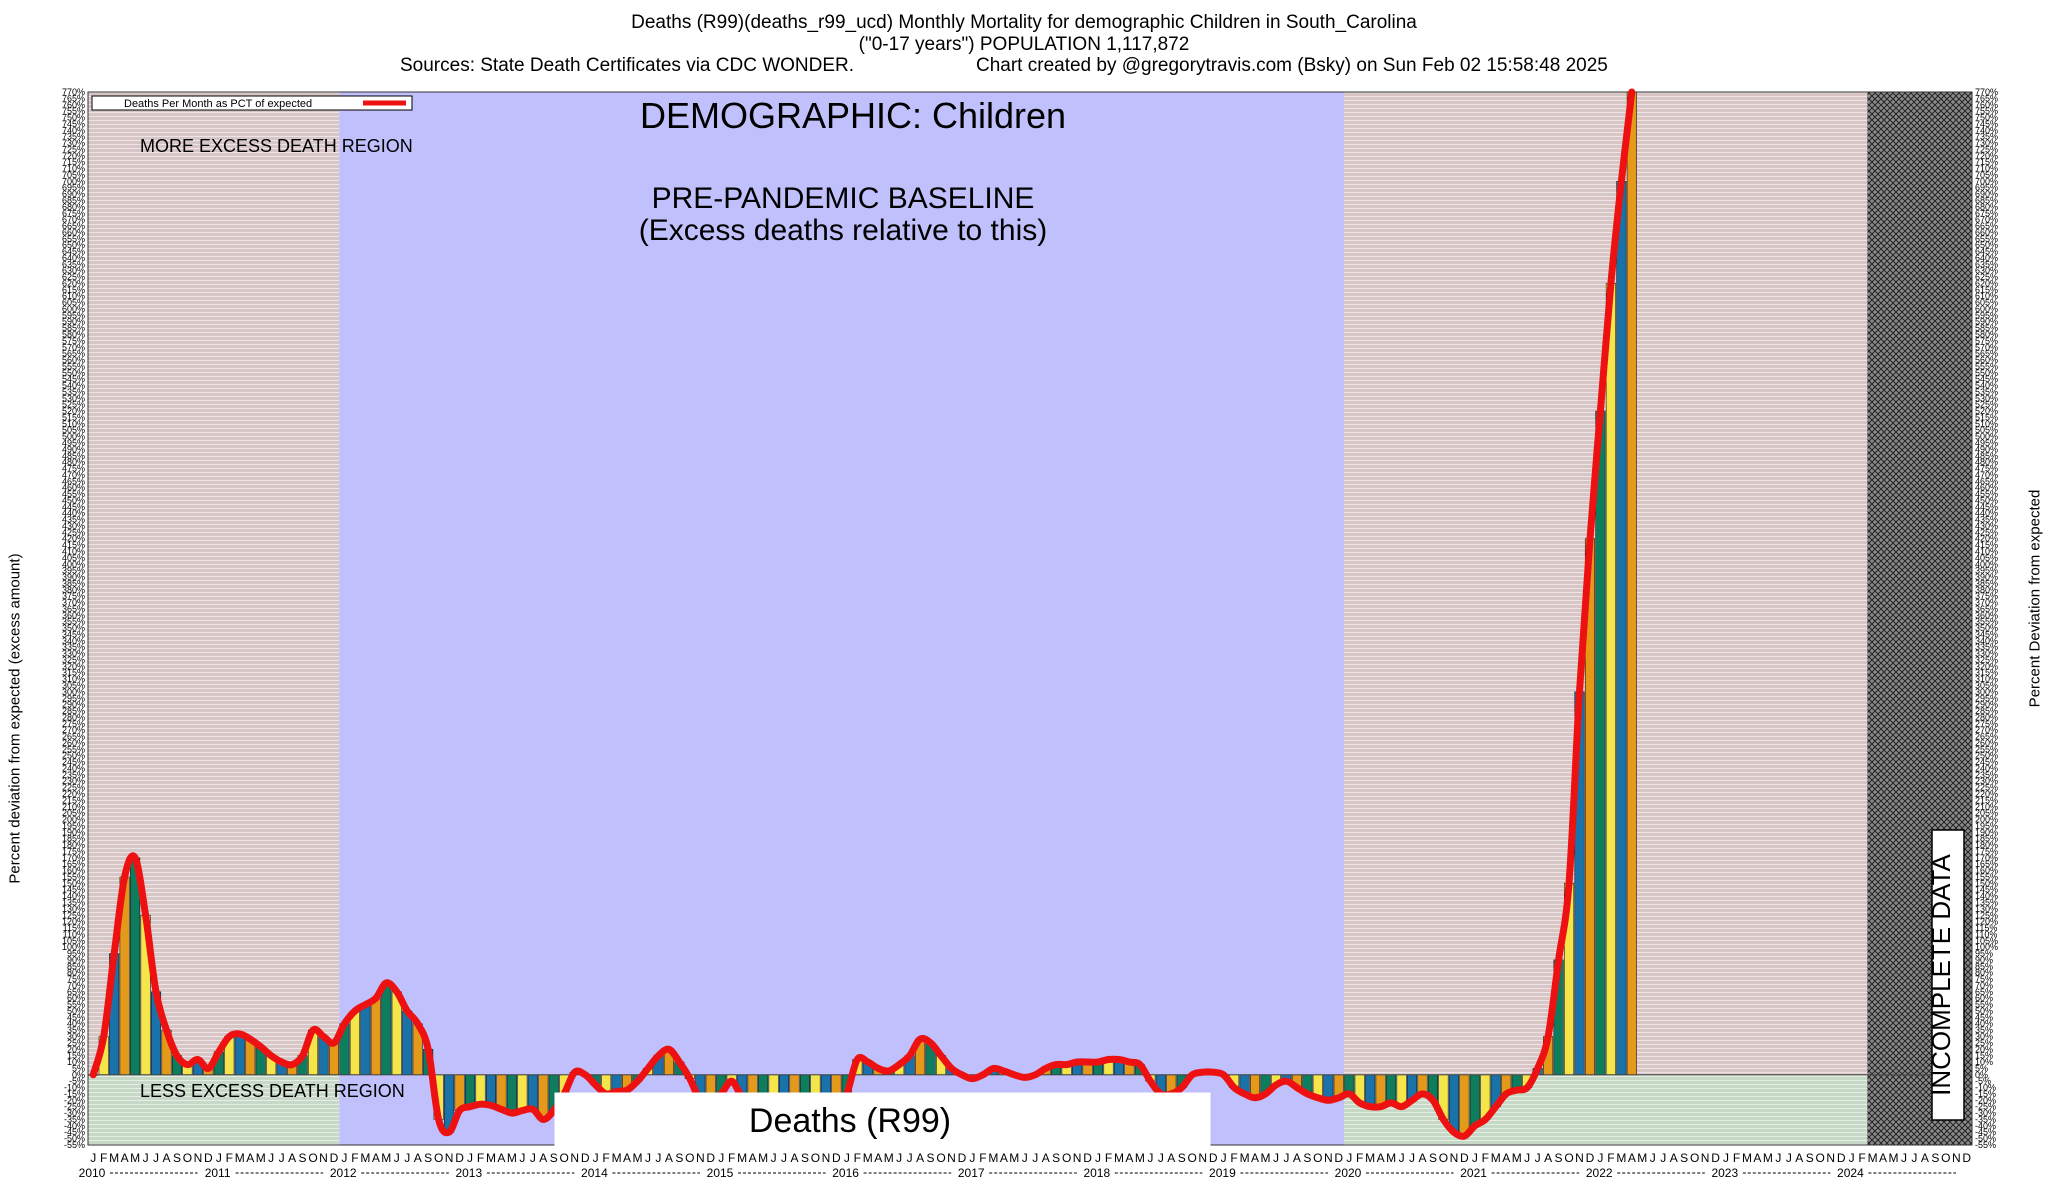 The image size is (2048, 1200). What do you see at coordinates (73, 902) in the screenshot?
I see `y-tick-label: 135%` at bounding box center [73, 902].